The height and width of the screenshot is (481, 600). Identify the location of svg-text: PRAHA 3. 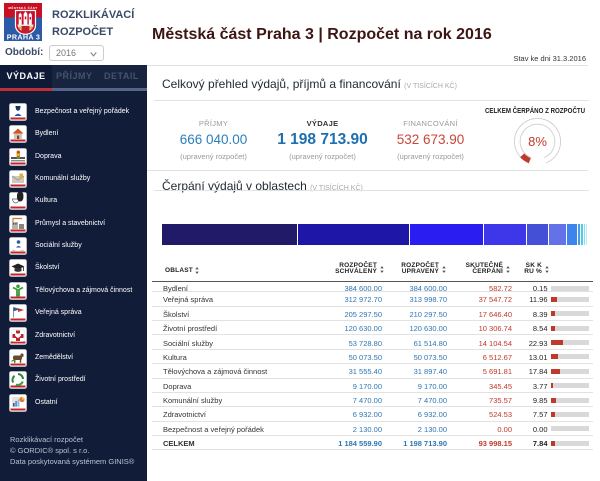
(23, 36).